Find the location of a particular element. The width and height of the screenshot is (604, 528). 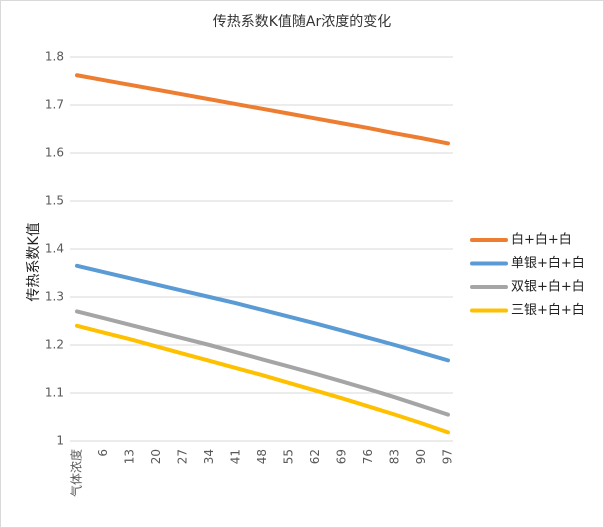

legend-label: 双银+白+白 is located at coordinates (548, 287).